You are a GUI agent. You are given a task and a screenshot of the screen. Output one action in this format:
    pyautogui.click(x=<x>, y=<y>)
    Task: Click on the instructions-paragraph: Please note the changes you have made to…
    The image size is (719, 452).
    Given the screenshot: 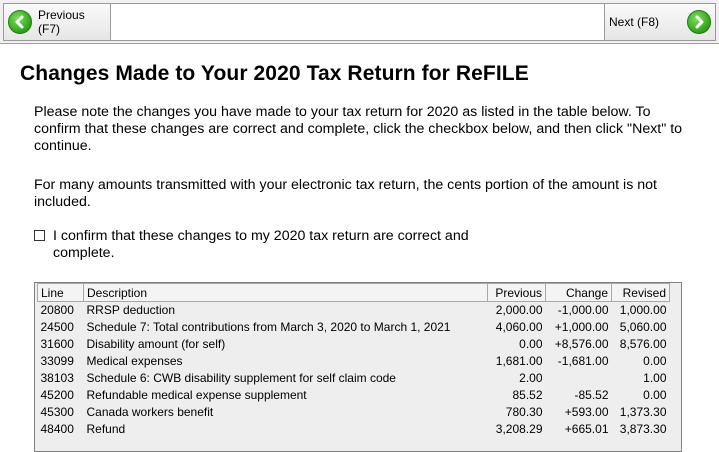 What is the action you would take?
    pyautogui.click(x=358, y=129)
    